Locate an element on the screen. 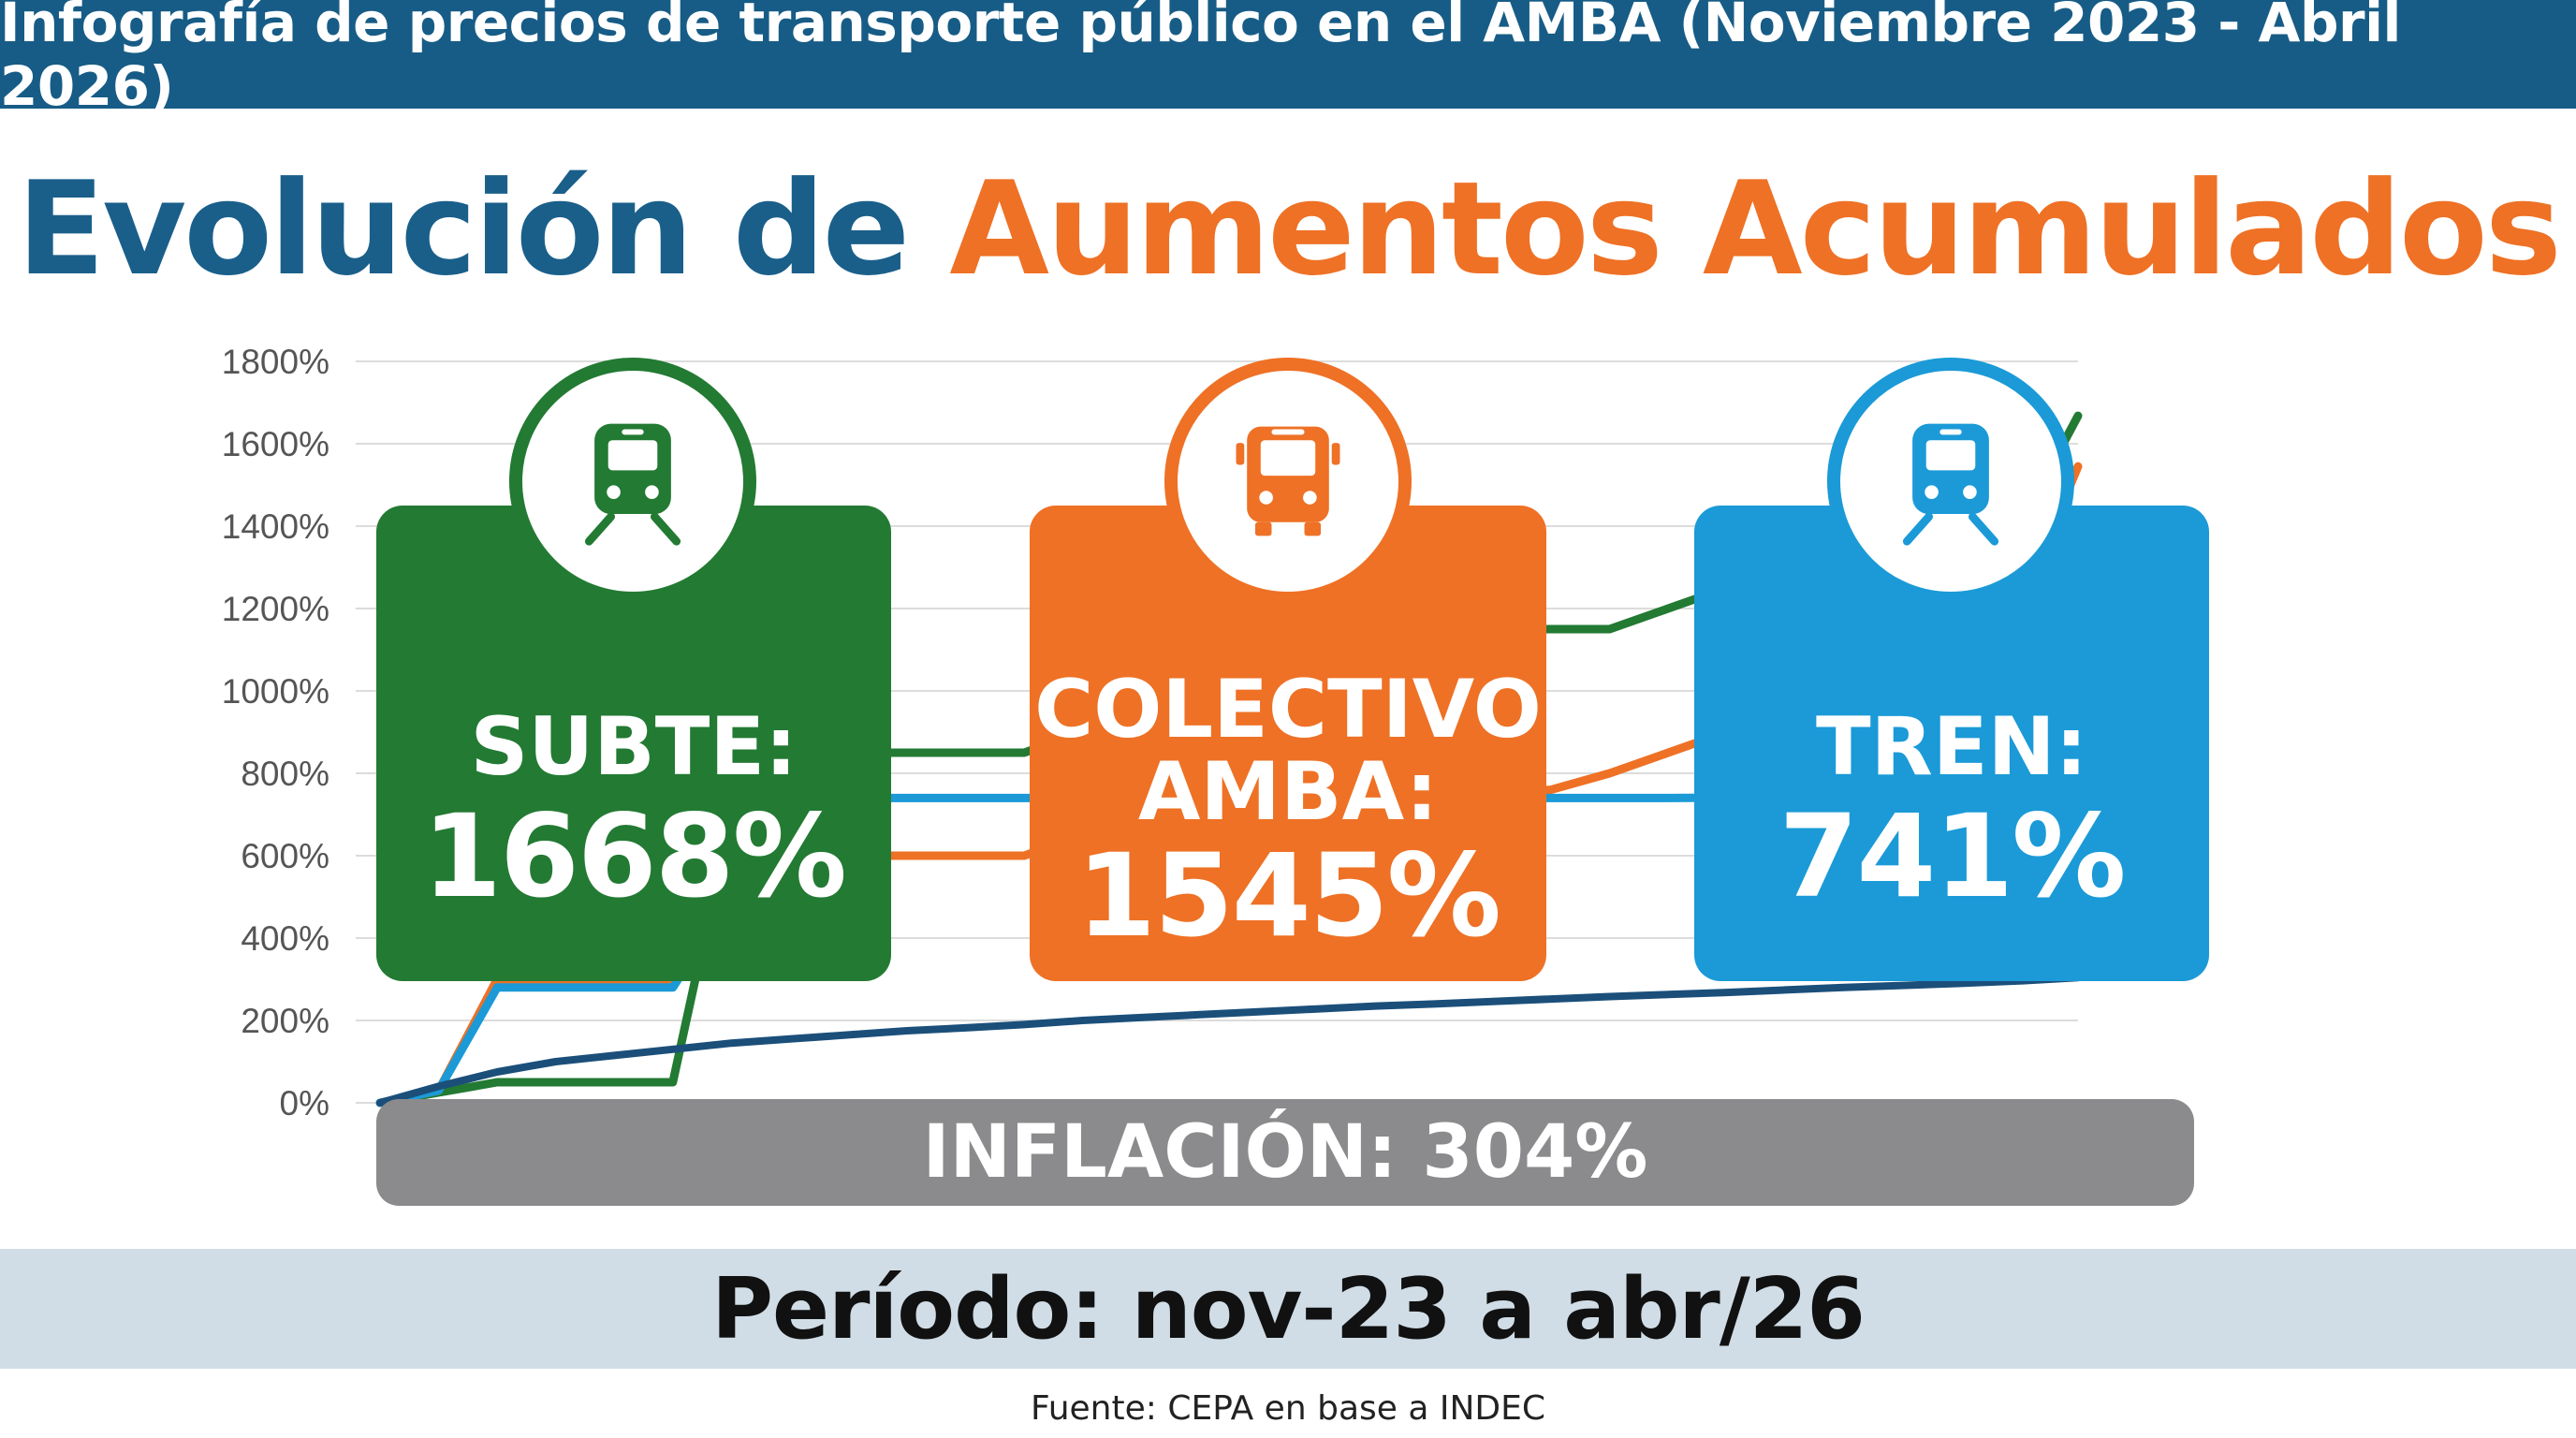  y-tick-label: 1600% is located at coordinates (275, 444).